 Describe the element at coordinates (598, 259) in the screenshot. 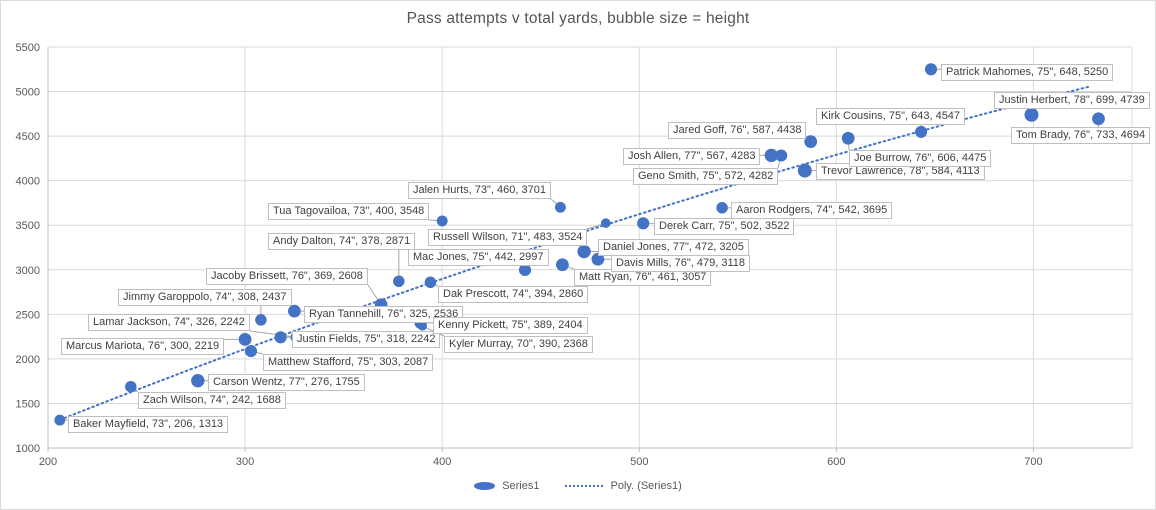

I see `bubble-davis-mills` at that location.